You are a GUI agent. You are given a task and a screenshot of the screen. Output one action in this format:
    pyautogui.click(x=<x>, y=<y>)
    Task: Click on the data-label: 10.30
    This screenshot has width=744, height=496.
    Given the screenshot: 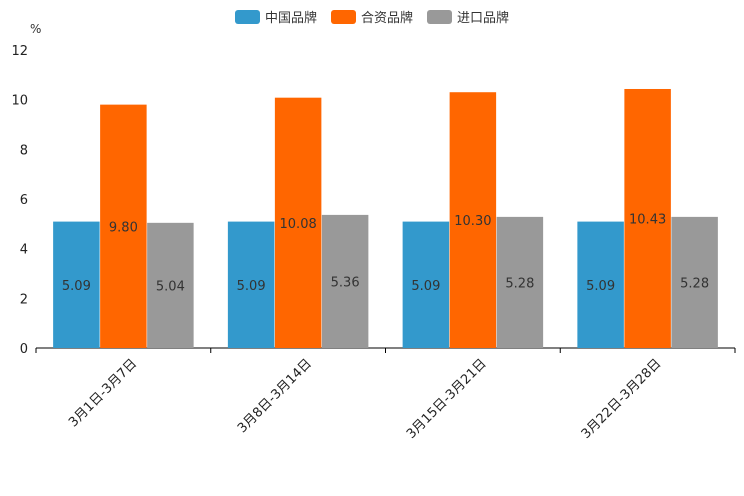 What is the action you would take?
    pyautogui.click(x=472, y=221)
    